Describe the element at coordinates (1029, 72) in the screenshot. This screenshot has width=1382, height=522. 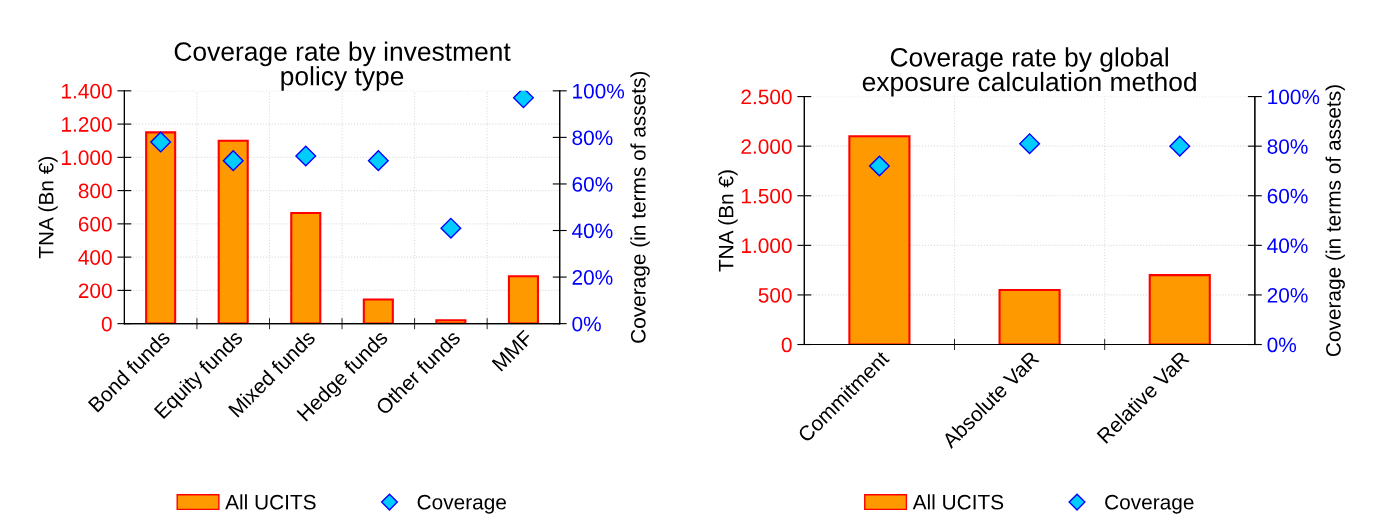
I see `chart-title: Coverage rate by global exposure calculation method` at that location.